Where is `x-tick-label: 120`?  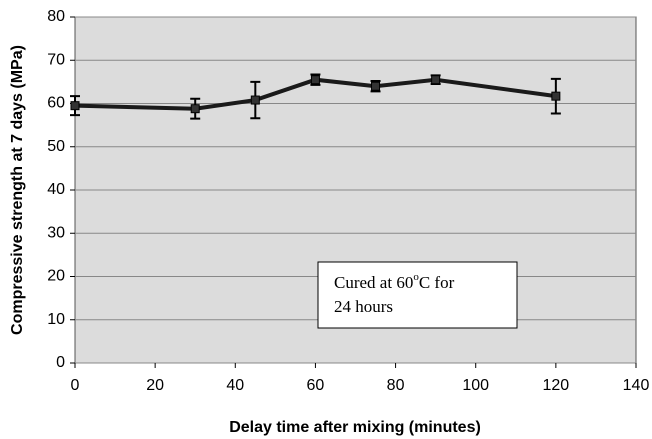 x-tick-label: 120 is located at coordinates (556, 385).